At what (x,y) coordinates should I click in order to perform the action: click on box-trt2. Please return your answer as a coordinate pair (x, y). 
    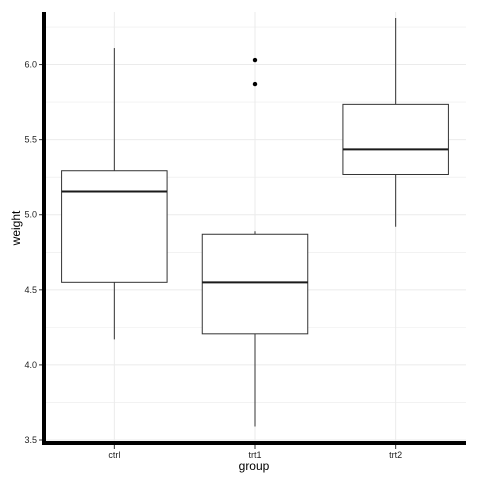
    Looking at the image, I should click on (395, 122).